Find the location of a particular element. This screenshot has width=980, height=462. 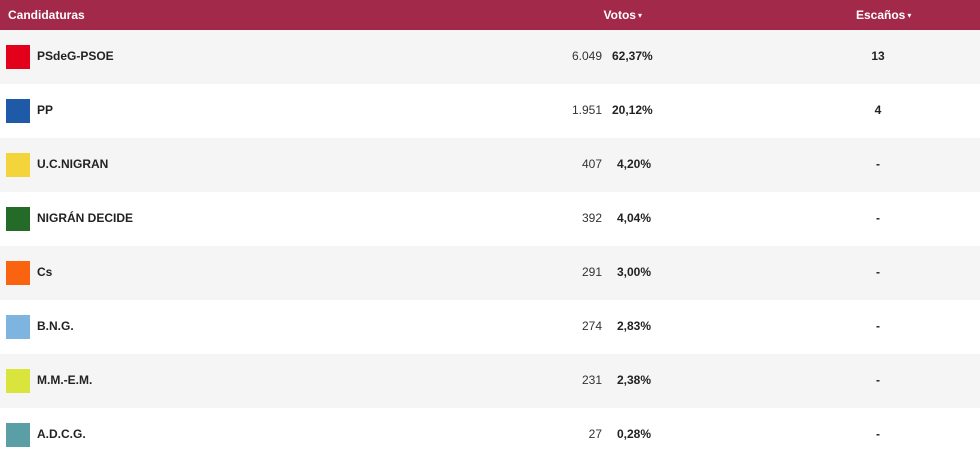

table-row: B.N.G. 274 2,83% - is located at coordinates (490, 327).